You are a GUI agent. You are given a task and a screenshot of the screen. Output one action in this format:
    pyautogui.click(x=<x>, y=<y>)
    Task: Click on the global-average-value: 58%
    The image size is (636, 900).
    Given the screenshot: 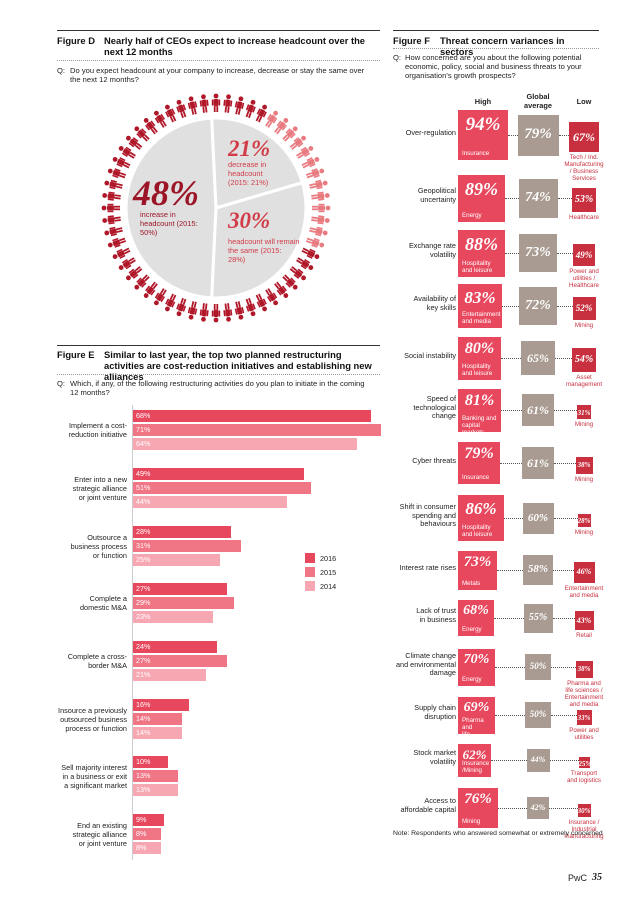 What is the action you would take?
    pyautogui.click(x=538, y=569)
    